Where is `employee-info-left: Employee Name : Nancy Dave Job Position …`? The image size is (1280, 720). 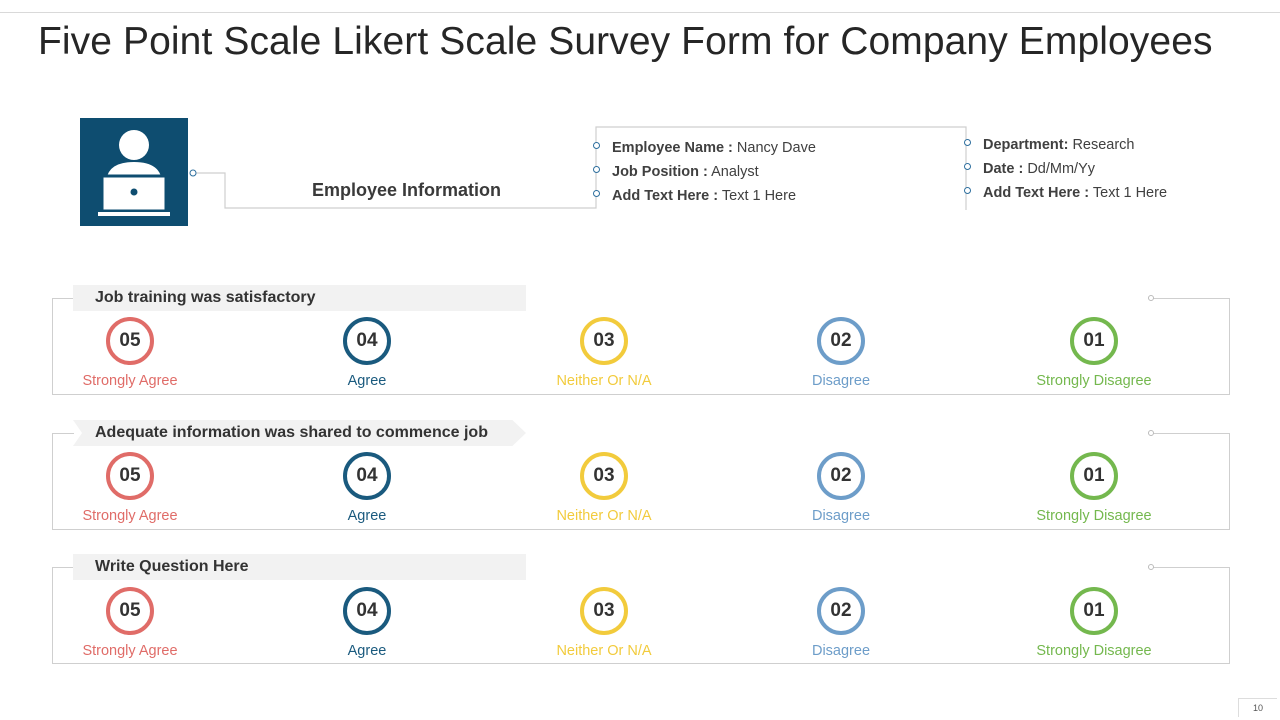
employee-info-left: Employee Name : Nancy Dave Job Position … is located at coordinates (704, 172).